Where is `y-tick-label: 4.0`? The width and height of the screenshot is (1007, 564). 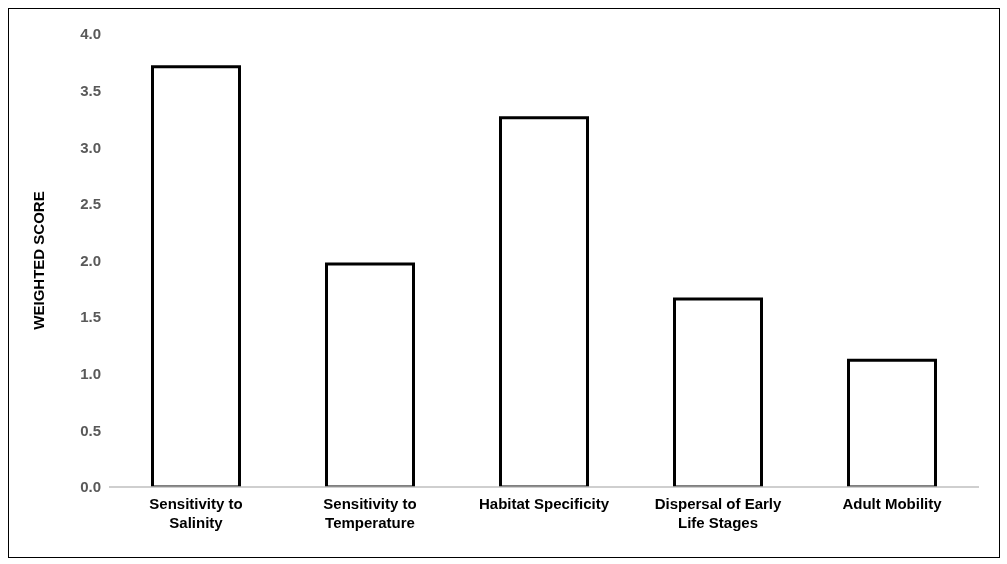 y-tick-label: 4.0 is located at coordinates (90, 34).